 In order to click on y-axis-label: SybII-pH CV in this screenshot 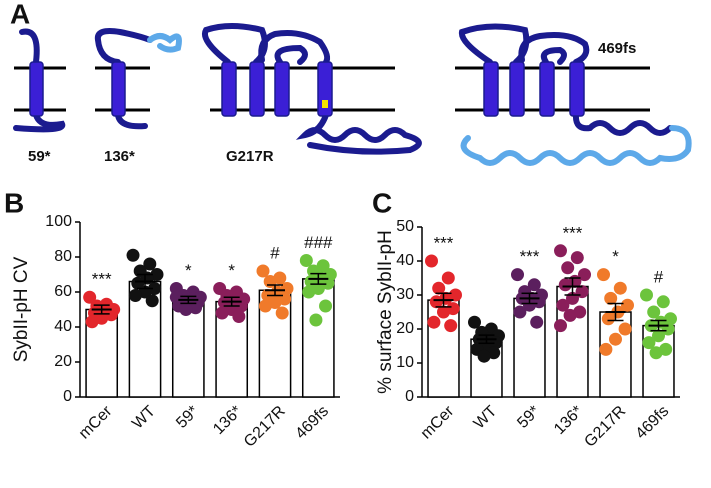, I will do `click(21, 309)`.